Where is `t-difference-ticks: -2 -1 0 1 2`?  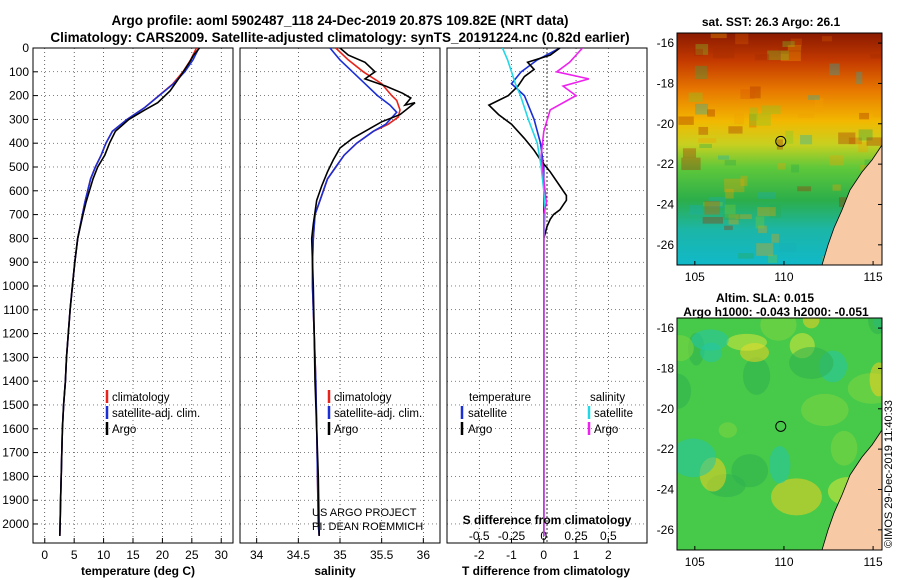 t-difference-ticks: -2 -1 0 1 2 is located at coordinates (543, 550).